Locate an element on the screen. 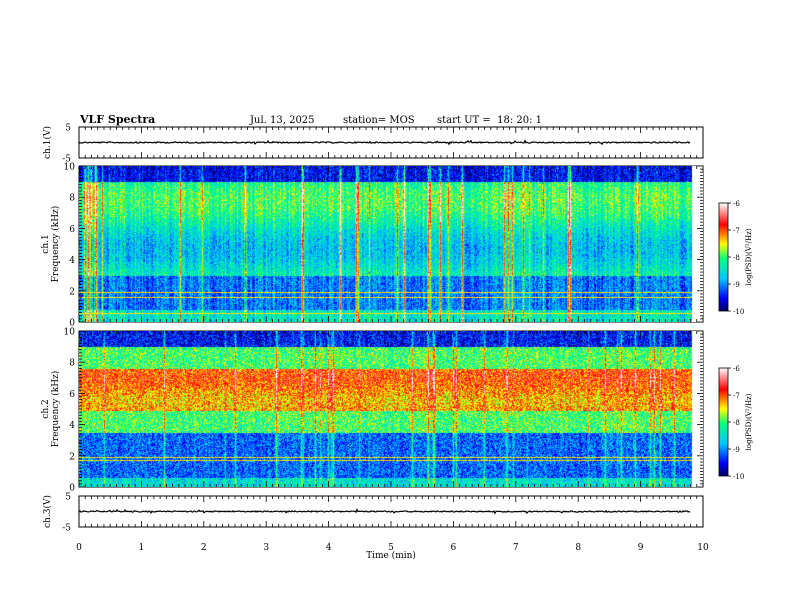  x-tick-label: 4 is located at coordinates (329, 548).